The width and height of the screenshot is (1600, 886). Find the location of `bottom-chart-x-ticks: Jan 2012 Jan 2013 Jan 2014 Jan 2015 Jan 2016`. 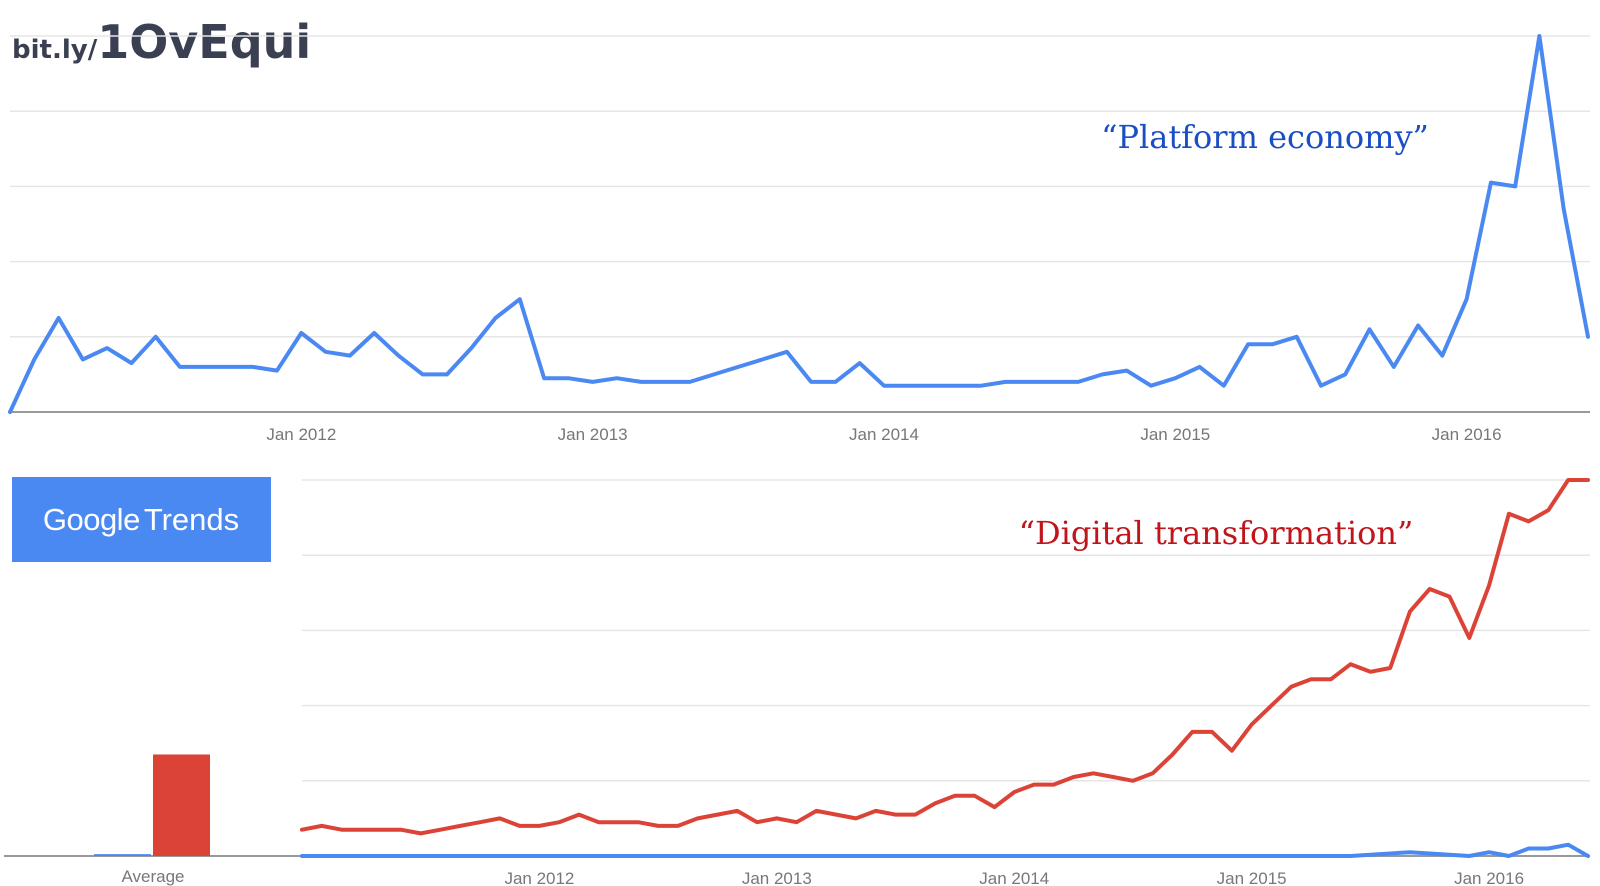

bottom-chart-x-ticks: Jan 2012 Jan 2013 Jan 2014 Jan 2015 Jan 2016 is located at coordinates (1014, 877).